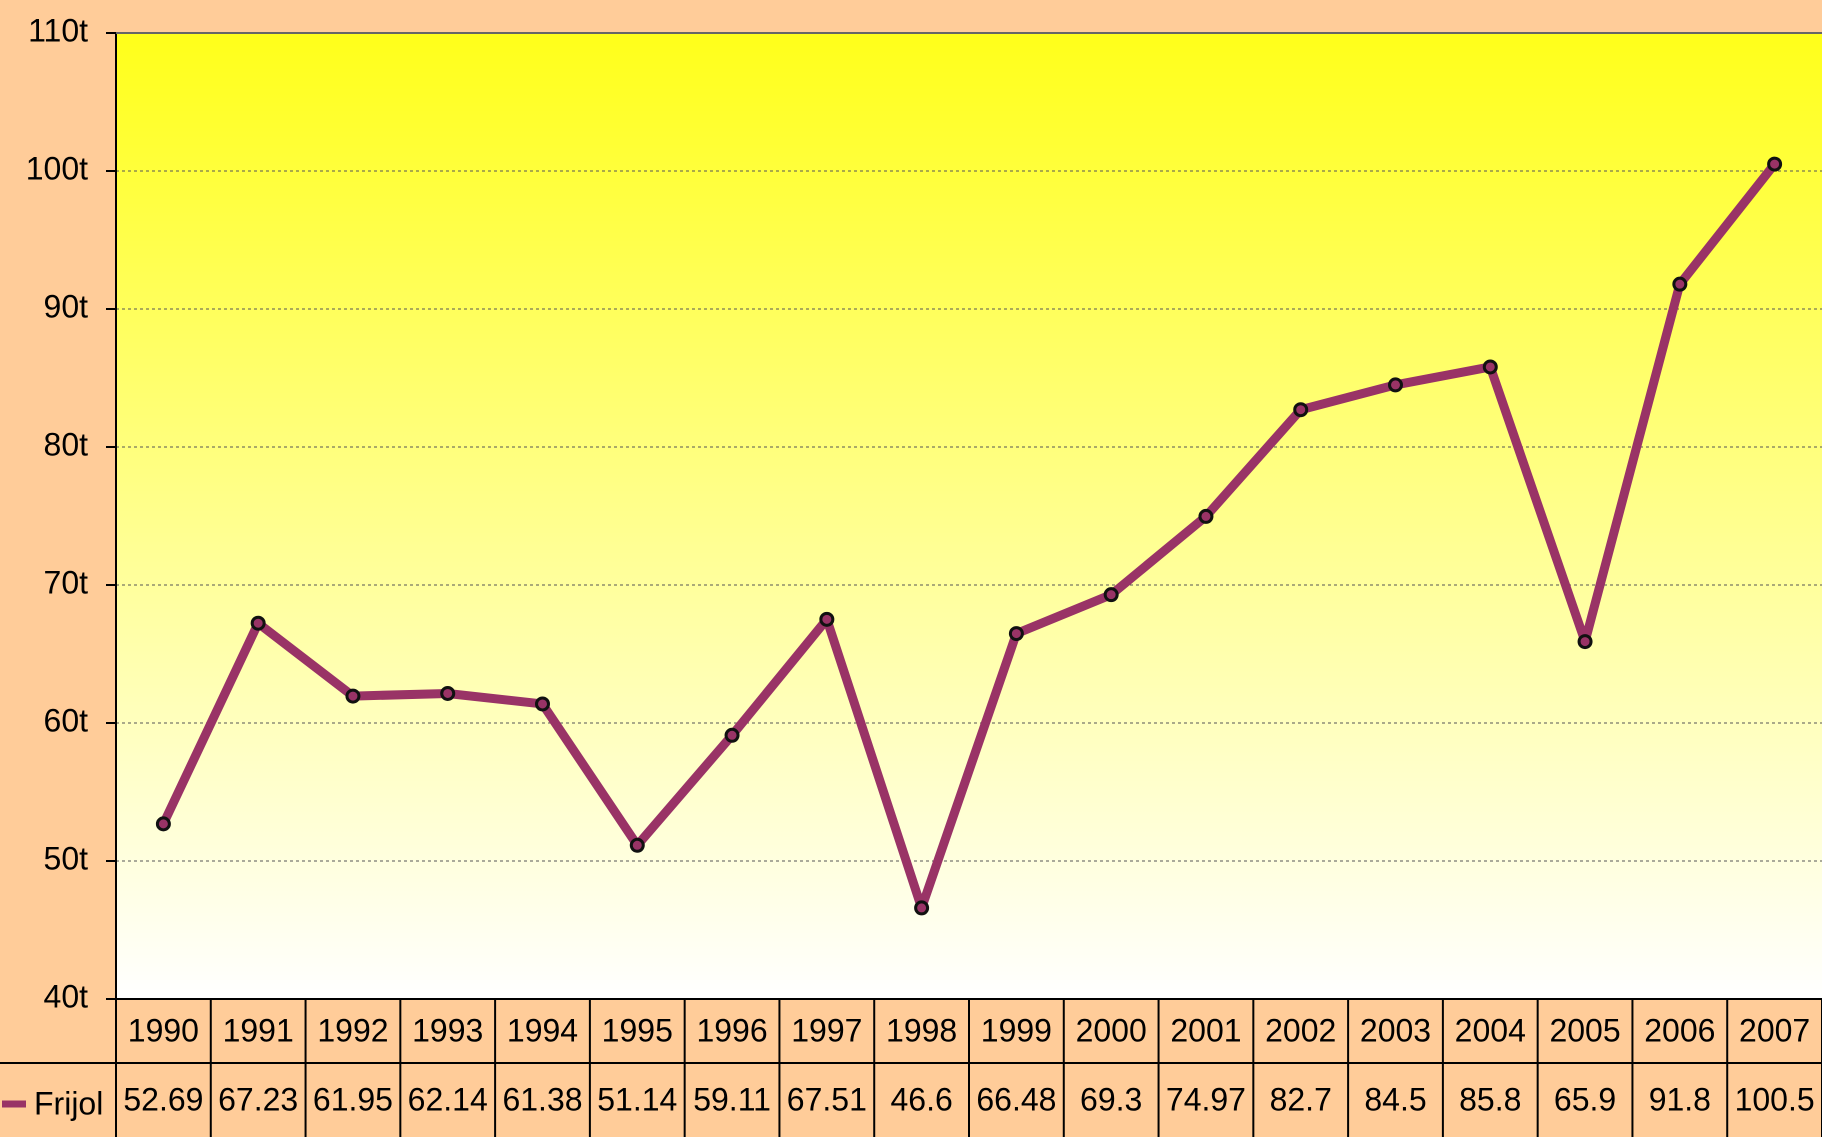 The height and width of the screenshot is (1137, 1822). Describe the element at coordinates (1490, 1030) in the screenshot. I see `x-tick-label: 2004` at that location.